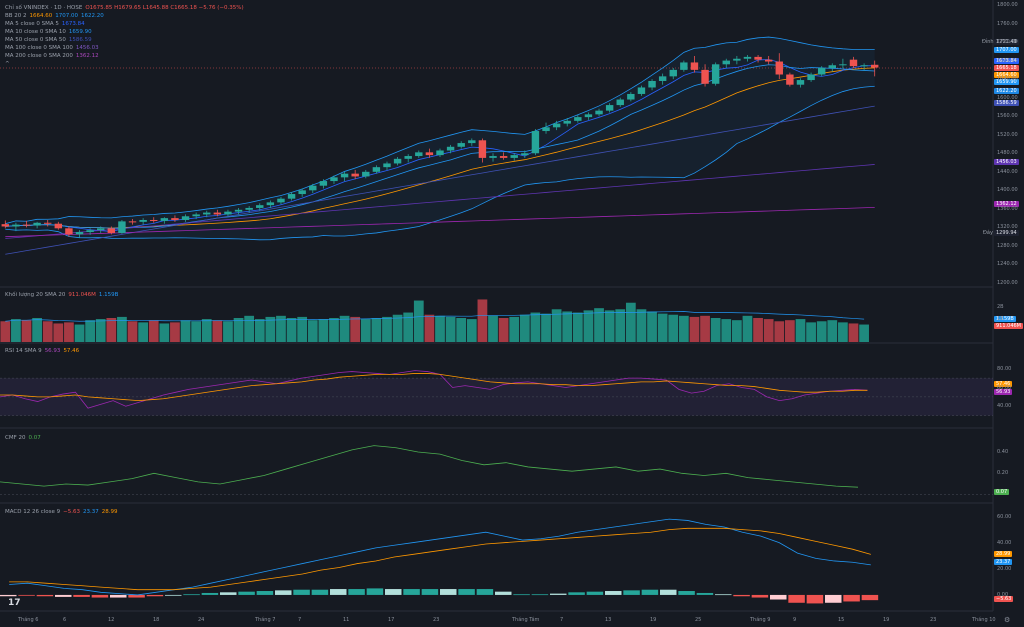 Image resolution: width=1024 pixels, height=627 pixels. Describe the element at coordinates (1007, 5) in the screenshot. I see `price-tick-label: 1800.00` at that location.